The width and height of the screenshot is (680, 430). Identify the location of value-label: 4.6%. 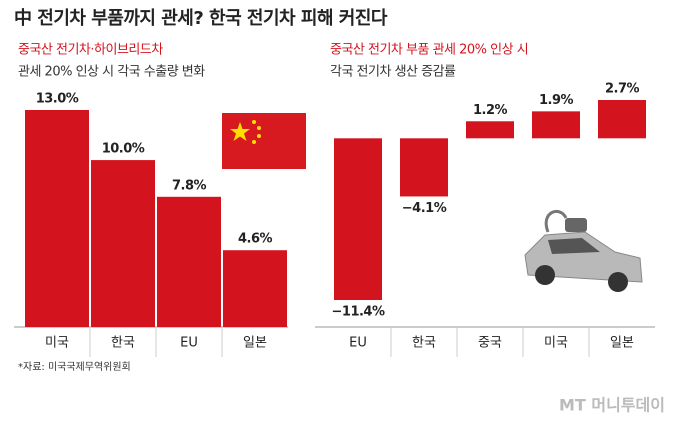
(255, 239).